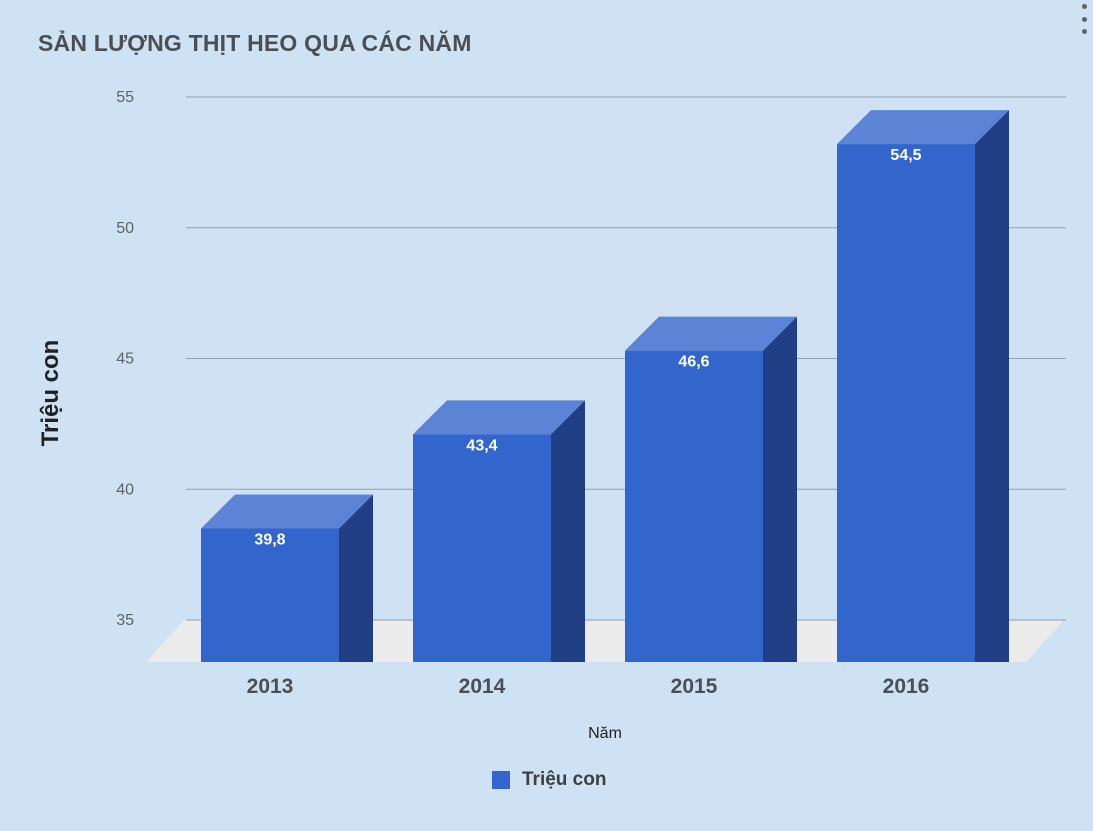 The image size is (1093, 831). Describe the element at coordinates (125, 489) in the screenshot. I see `y-tick-label: 40` at that location.